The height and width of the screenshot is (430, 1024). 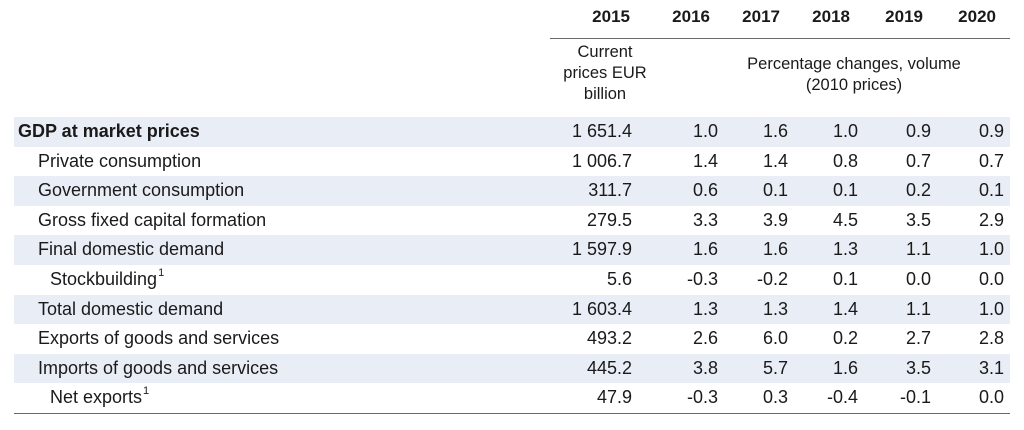 I want to click on row-label: Net exports1, so click(x=100, y=396).